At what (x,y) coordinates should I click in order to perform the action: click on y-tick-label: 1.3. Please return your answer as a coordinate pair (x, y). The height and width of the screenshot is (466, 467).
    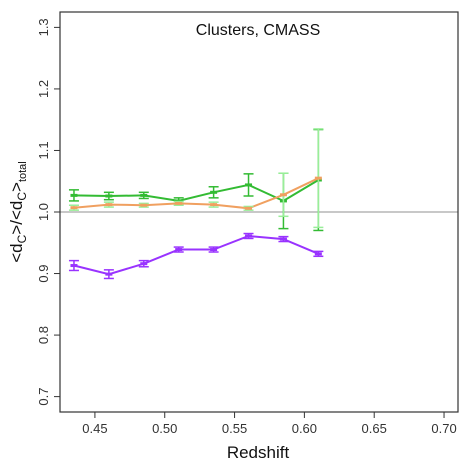
    Looking at the image, I should click on (43, 27).